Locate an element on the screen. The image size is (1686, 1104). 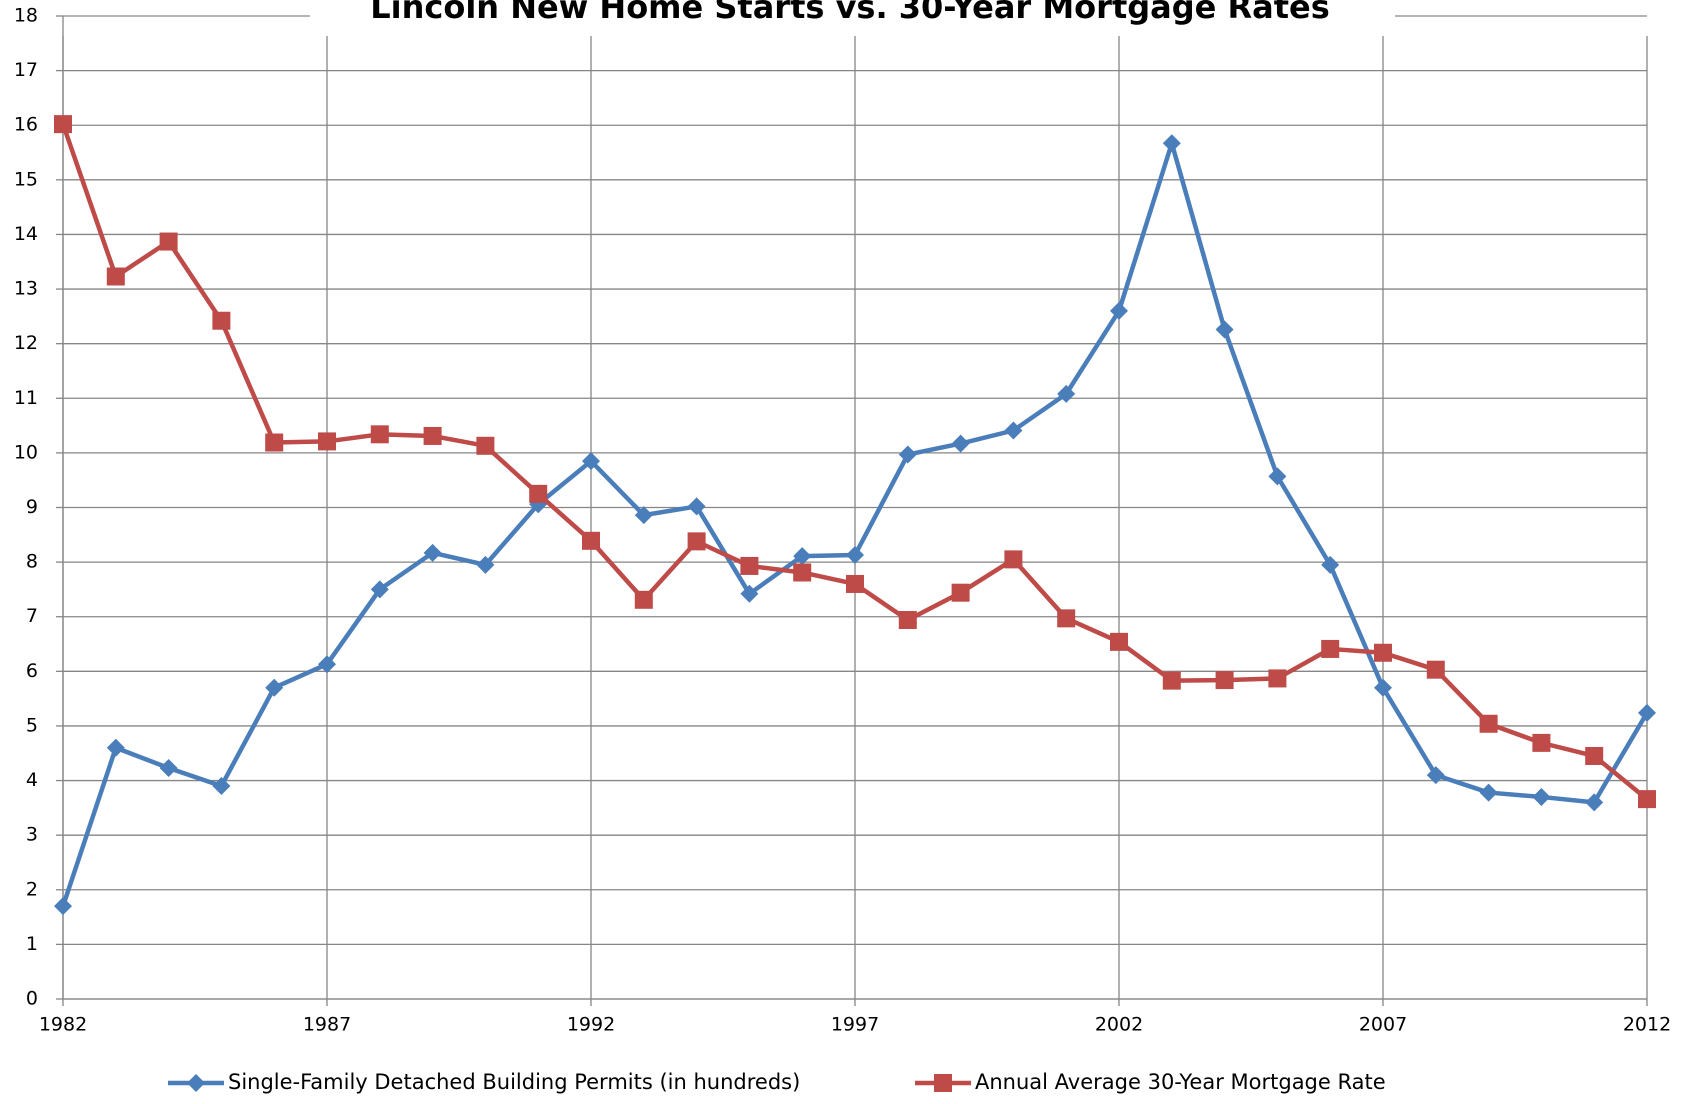
x-tick-label: 2012 is located at coordinates (1647, 1025).